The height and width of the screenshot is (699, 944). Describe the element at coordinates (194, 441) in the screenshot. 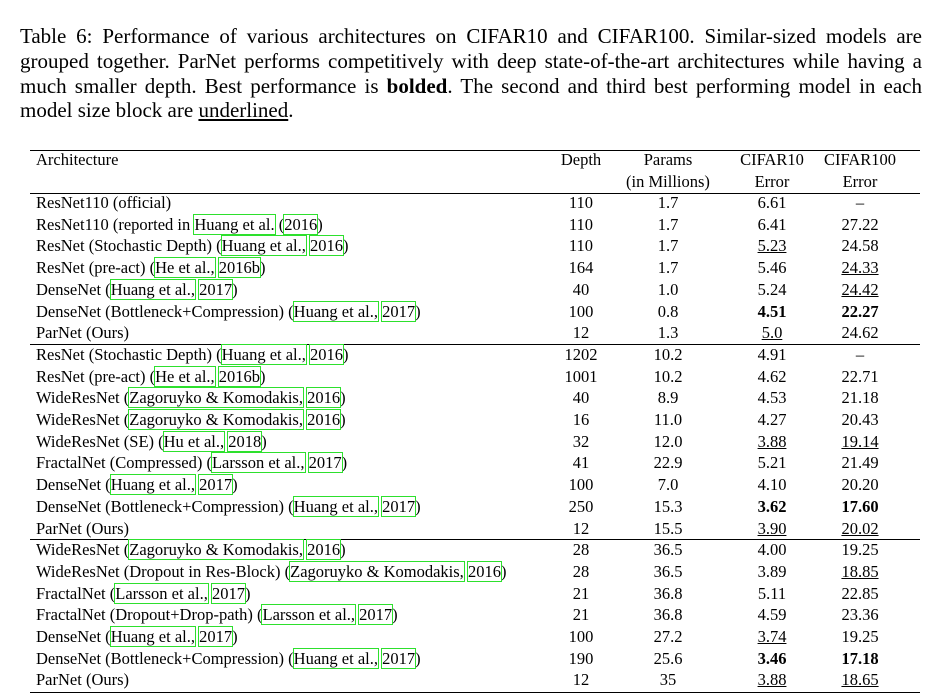

I see `citation-link: Hu et al.,` at that location.